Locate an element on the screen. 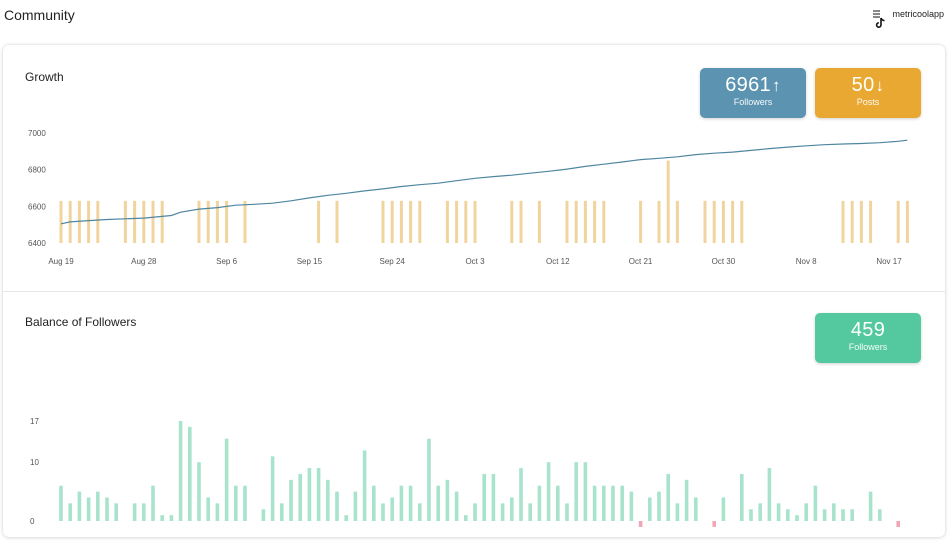 The height and width of the screenshot is (544, 952). x-tick-label: Oct 21 is located at coordinates (641, 261).